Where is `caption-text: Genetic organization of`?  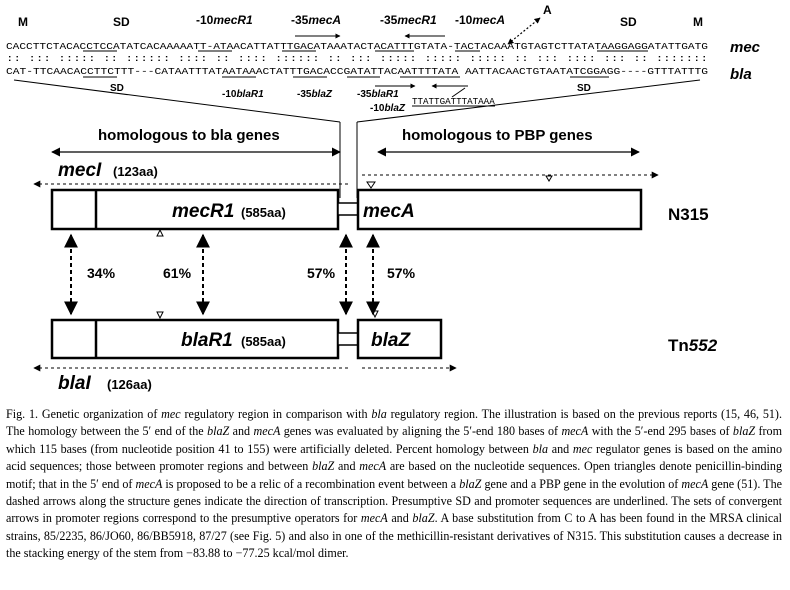
caption-text: Genetic organization of is located at coordinates (101, 414).